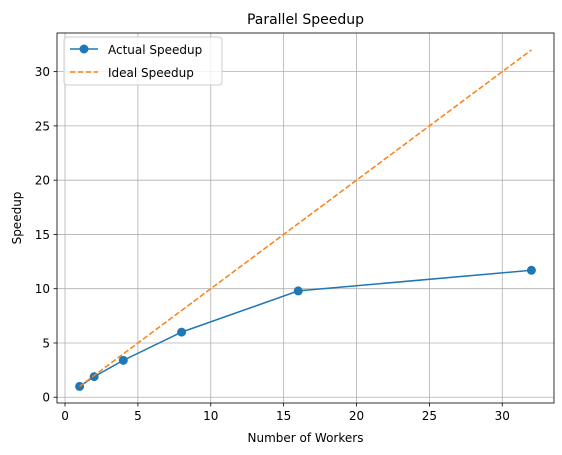 This screenshot has width=562, height=455. Describe the element at coordinates (42, 289) in the screenshot. I see `y-tick-label: 10` at that location.